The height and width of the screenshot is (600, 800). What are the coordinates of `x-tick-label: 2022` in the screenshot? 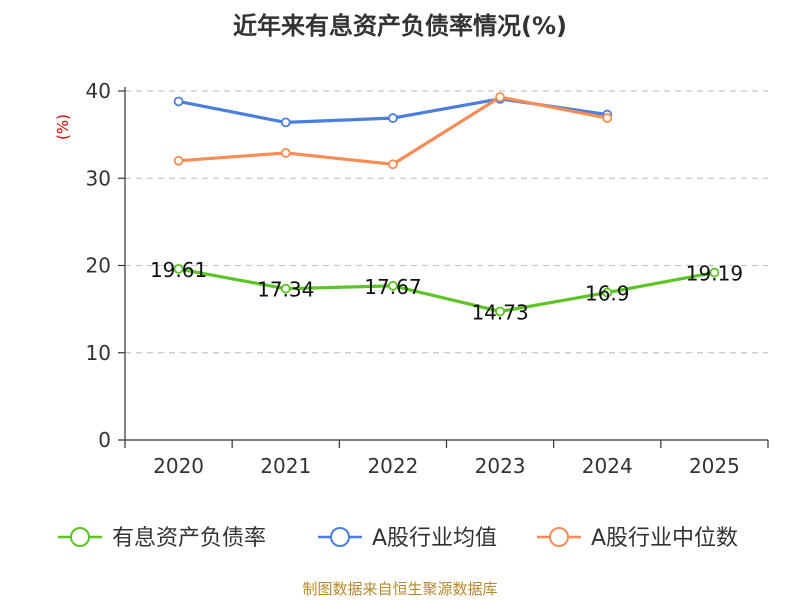 It's located at (392, 466).